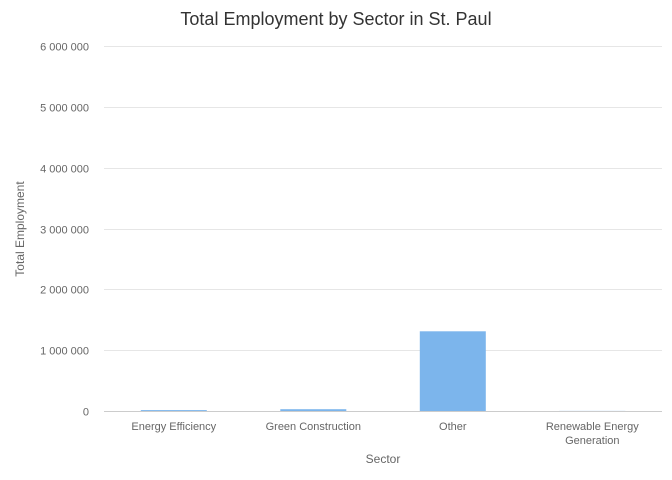 This screenshot has height=480, width=672. I want to click on y-tick-label: 6 000 000, so click(64, 48).